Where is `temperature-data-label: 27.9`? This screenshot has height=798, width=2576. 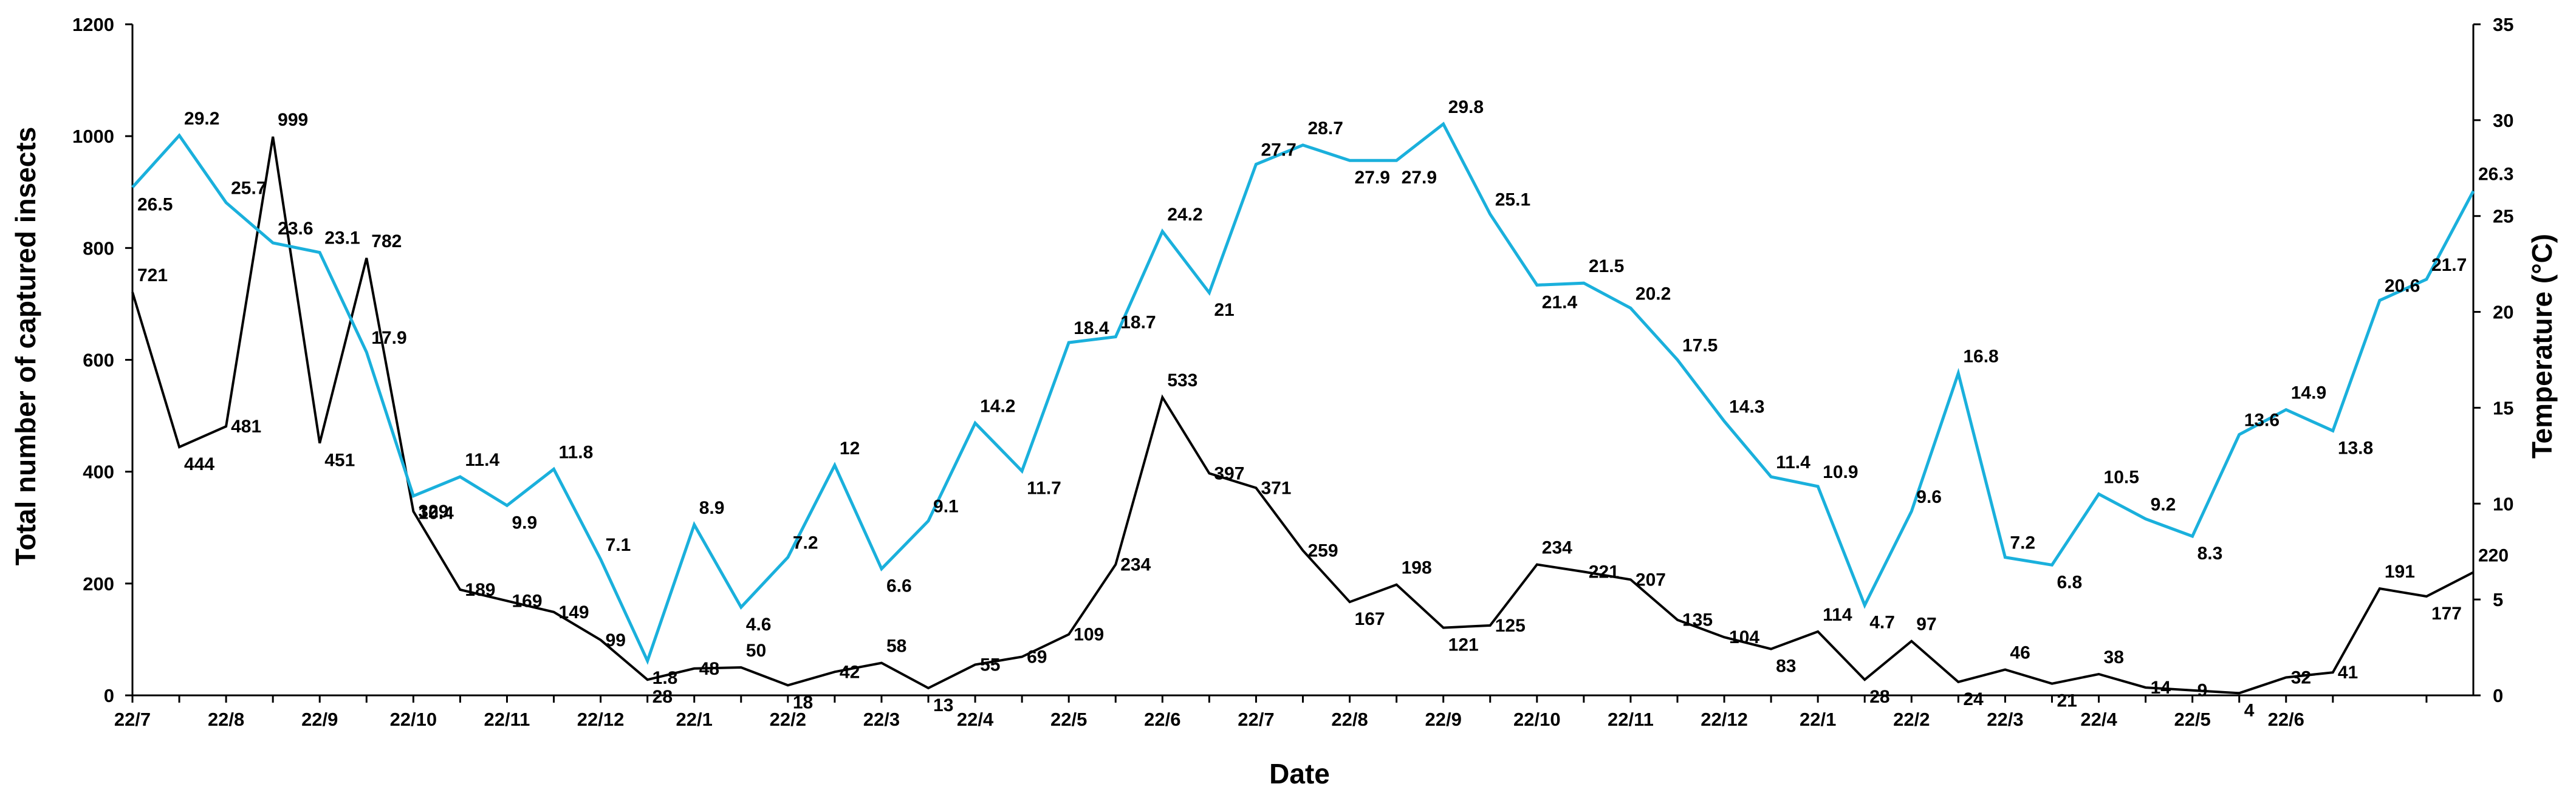
temperature-data-label: 27.9 is located at coordinates (1372, 178).